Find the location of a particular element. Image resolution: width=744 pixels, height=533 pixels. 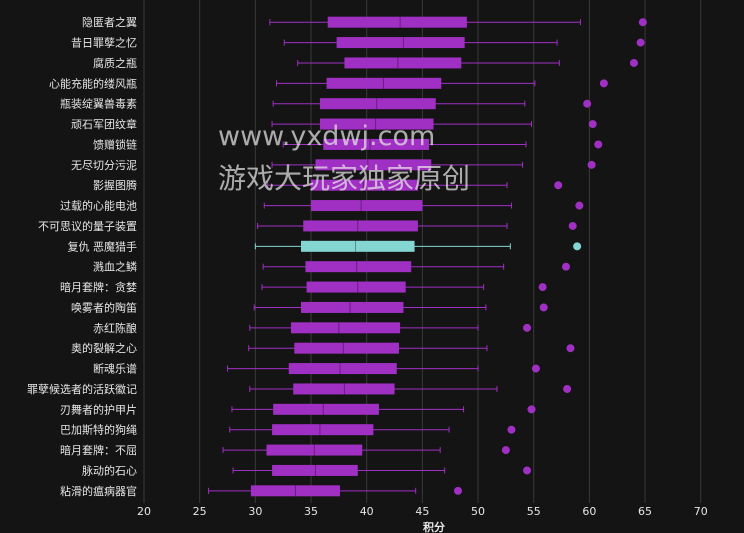

category-label: 顽石军团纹章 is located at coordinates (104, 124).